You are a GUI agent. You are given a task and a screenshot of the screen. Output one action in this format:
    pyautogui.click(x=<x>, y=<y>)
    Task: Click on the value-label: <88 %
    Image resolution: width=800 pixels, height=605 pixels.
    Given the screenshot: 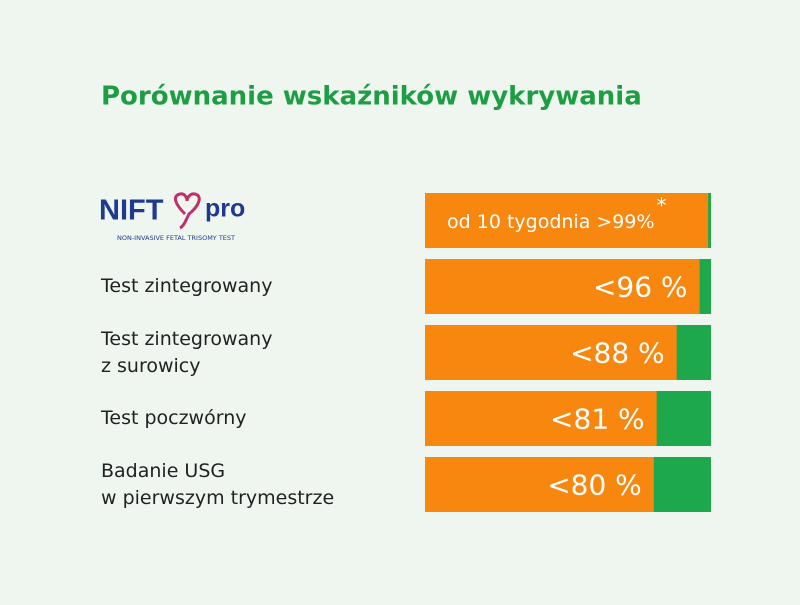 What is the action you would take?
    pyautogui.click(x=617, y=353)
    